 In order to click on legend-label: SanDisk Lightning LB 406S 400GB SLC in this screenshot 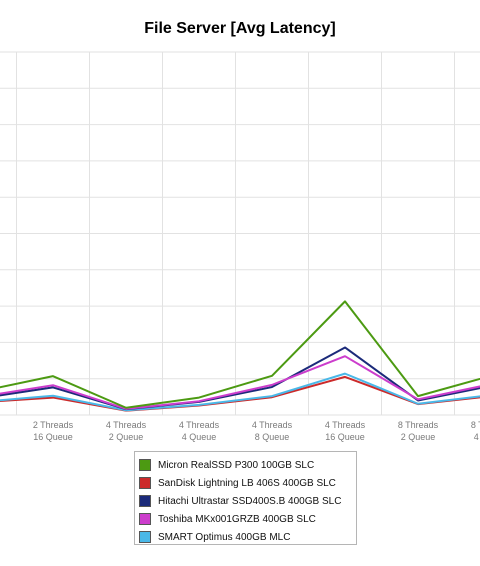, I will do `click(247, 483)`.